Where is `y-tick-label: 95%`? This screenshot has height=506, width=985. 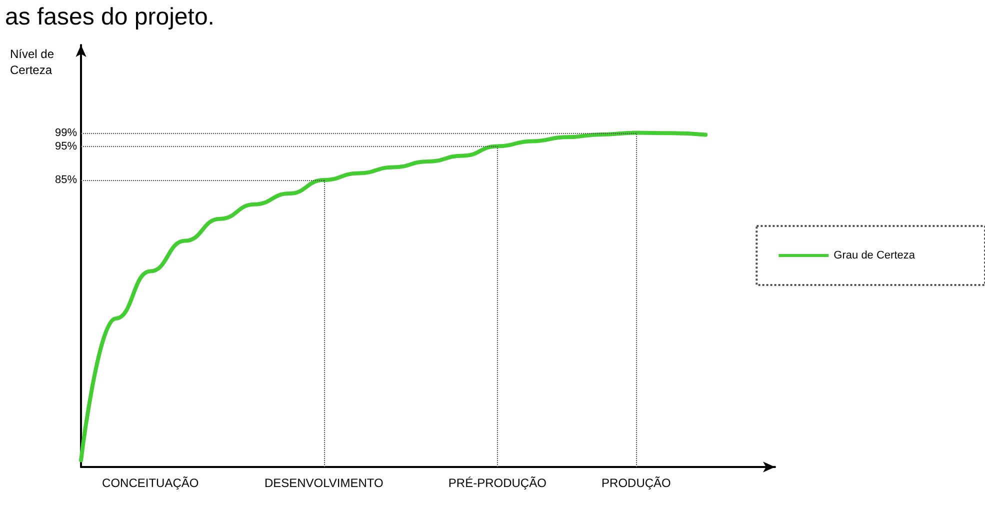 y-tick-label: 95% is located at coordinates (66, 146).